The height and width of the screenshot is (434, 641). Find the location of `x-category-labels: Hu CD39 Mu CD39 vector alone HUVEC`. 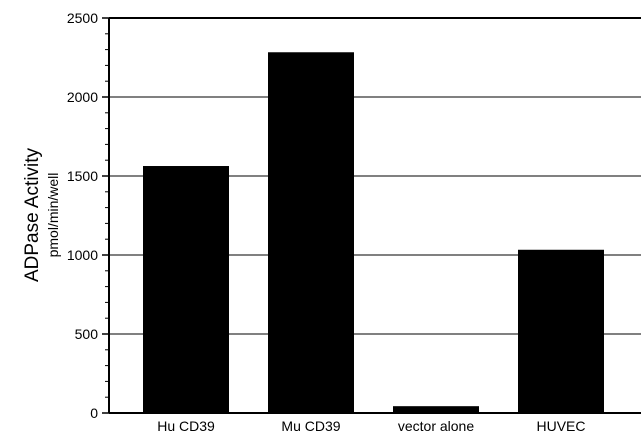

x-category-labels: Hu CD39 Mu CD39 vector alone HUVEC is located at coordinates (371, 426).